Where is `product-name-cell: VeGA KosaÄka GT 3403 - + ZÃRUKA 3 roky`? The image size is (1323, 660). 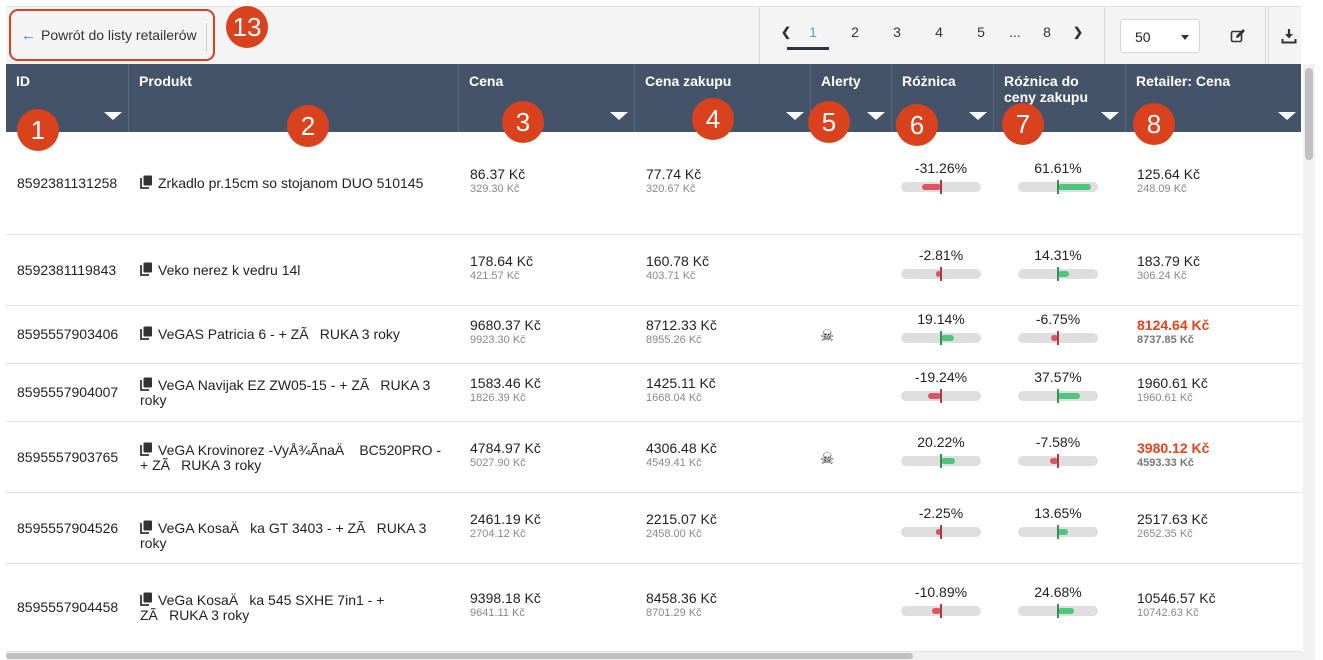
product-name-cell: VeGA KosaÄka GT 3403 - + ZÃRUKA 3 roky is located at coordinates (295, 535).